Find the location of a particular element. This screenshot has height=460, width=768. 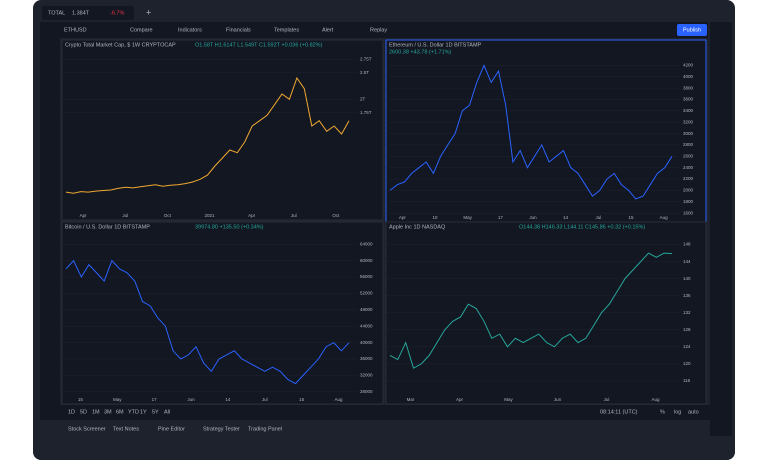

y-tick-label: 140 is located at coordinates (687, 278).